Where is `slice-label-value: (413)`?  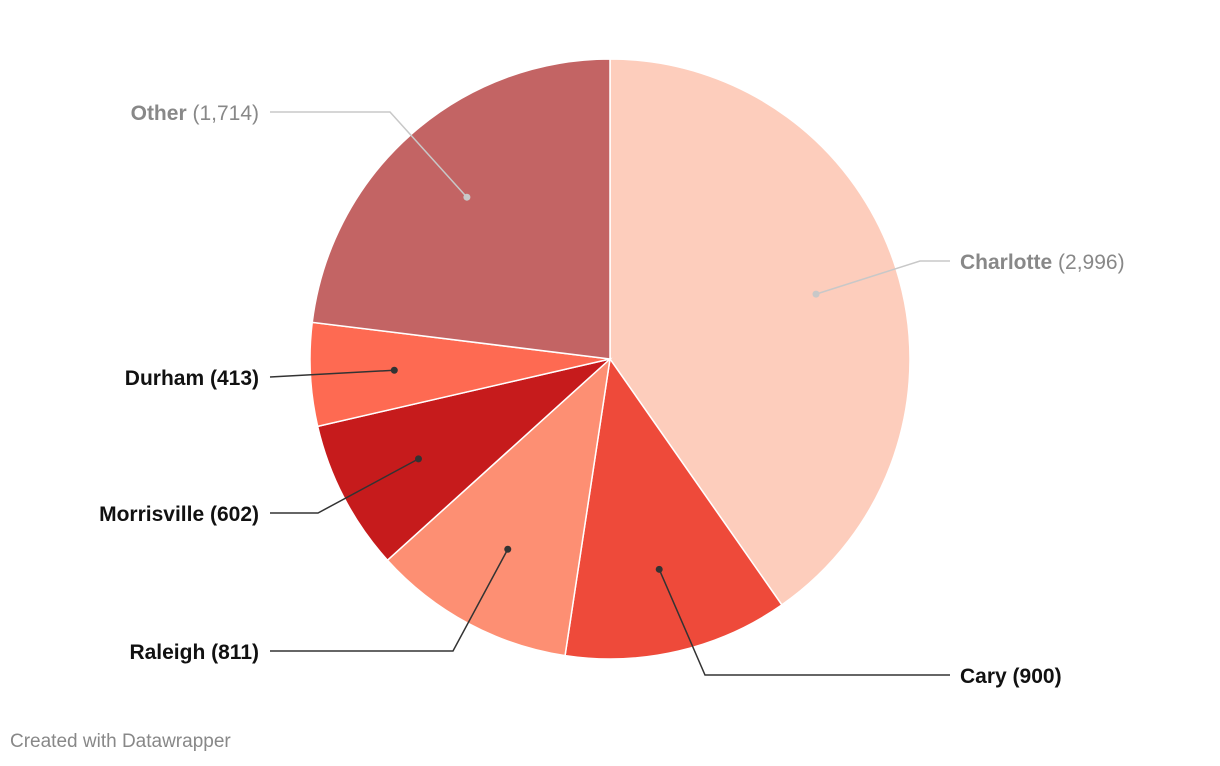 slice-label-value: (413) is located at coordinates (231, 378).